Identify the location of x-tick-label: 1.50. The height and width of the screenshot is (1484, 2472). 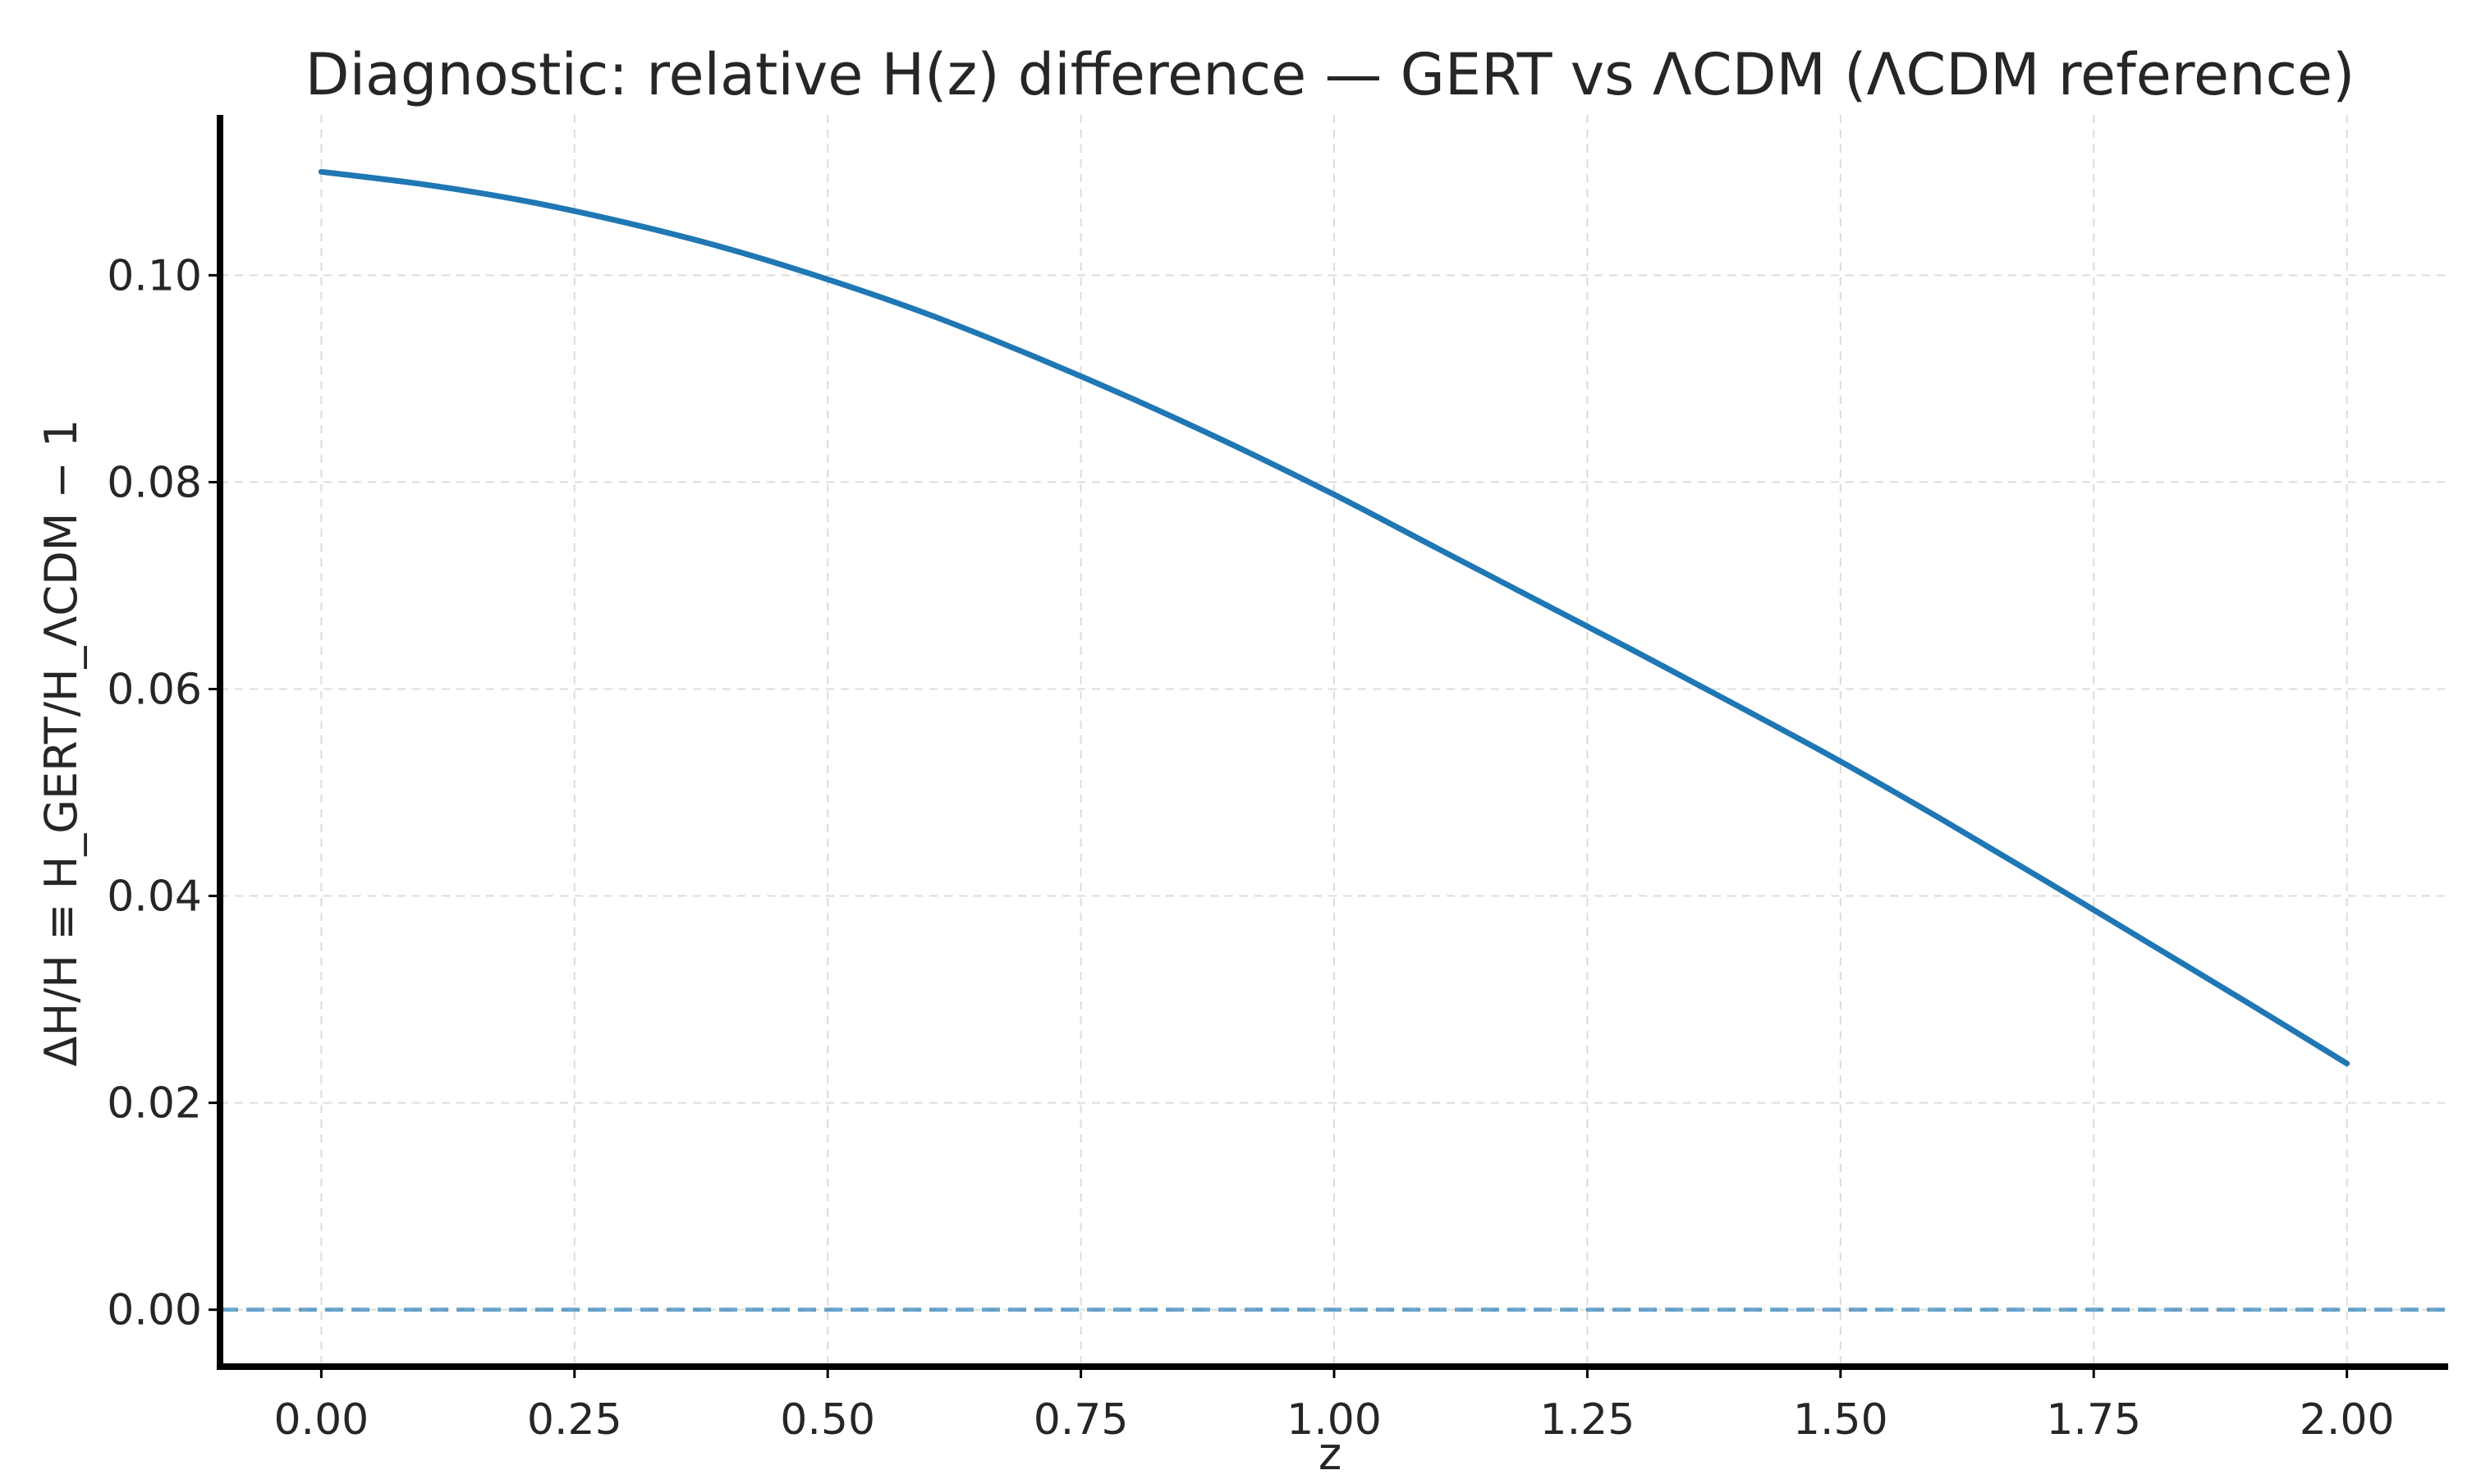
(1840, 1420).